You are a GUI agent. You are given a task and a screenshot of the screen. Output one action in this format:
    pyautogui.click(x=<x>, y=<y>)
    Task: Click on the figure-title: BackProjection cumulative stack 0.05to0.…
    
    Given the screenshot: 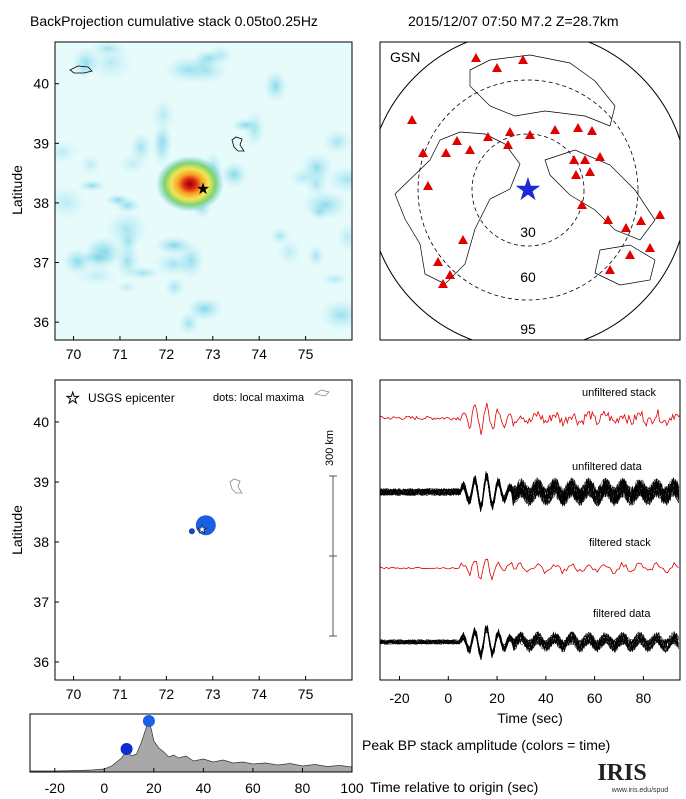 What is the action you would take?
    pyautogui.click(x=174, y=21)
    